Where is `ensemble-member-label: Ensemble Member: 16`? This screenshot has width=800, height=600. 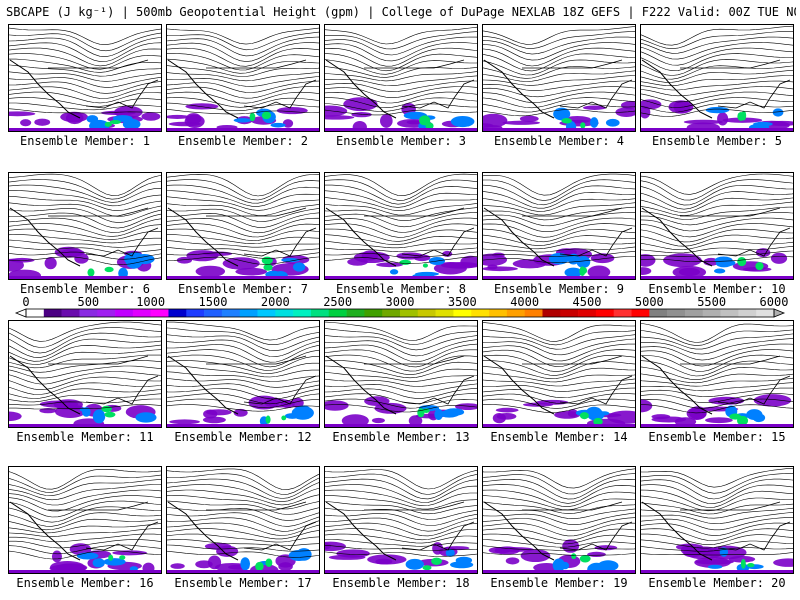 ensemble-member-label: Ensemble Member: 16 is located at coordinates (85, 583).